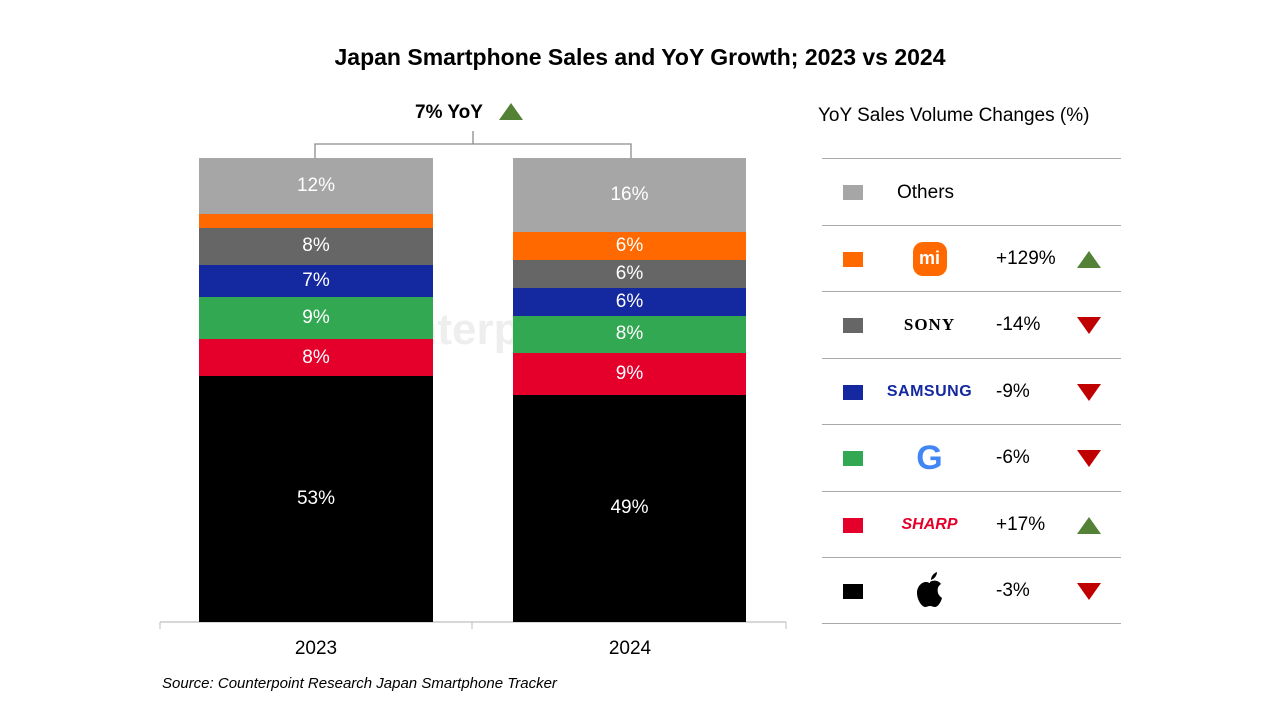 This screenshot has height=720, width=1280. I want to click on bar-segment-samsung-2023: 7%, so click(316, 281).